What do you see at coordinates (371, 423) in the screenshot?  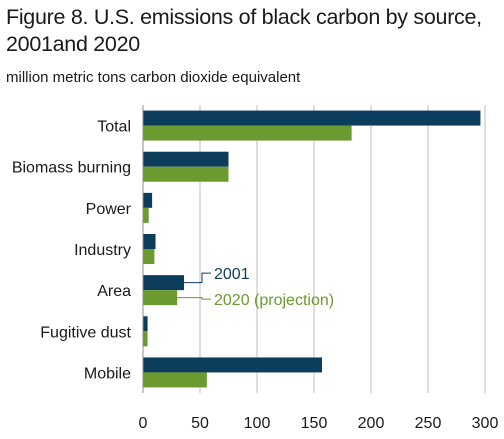 I see `x-tick-label-200: 200` at bounding box center [371, 423].